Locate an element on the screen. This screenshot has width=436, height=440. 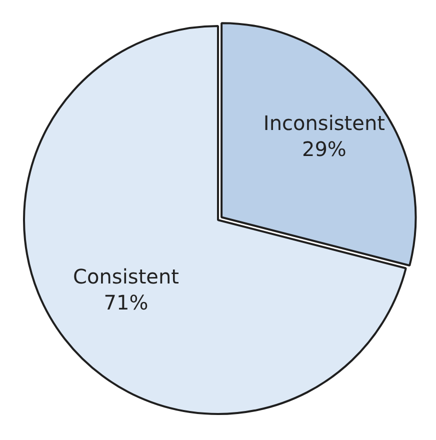
slice-label: Inconsistent is located at coordinates (324, 122).